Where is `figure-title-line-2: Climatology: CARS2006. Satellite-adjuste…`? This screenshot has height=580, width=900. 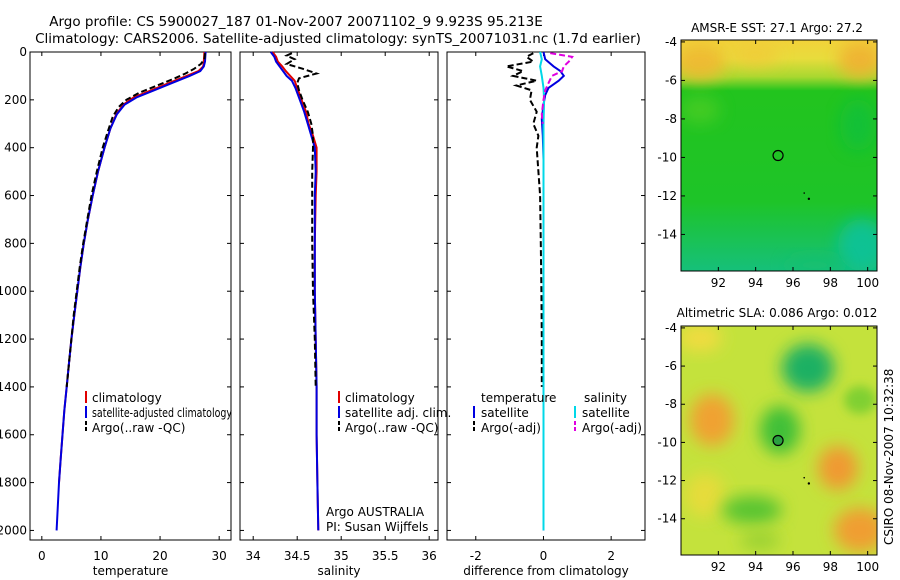 figure-title-line-2: Climatology: CARS2006. Satellite-adjuste… is located at coordinates (338, 39).